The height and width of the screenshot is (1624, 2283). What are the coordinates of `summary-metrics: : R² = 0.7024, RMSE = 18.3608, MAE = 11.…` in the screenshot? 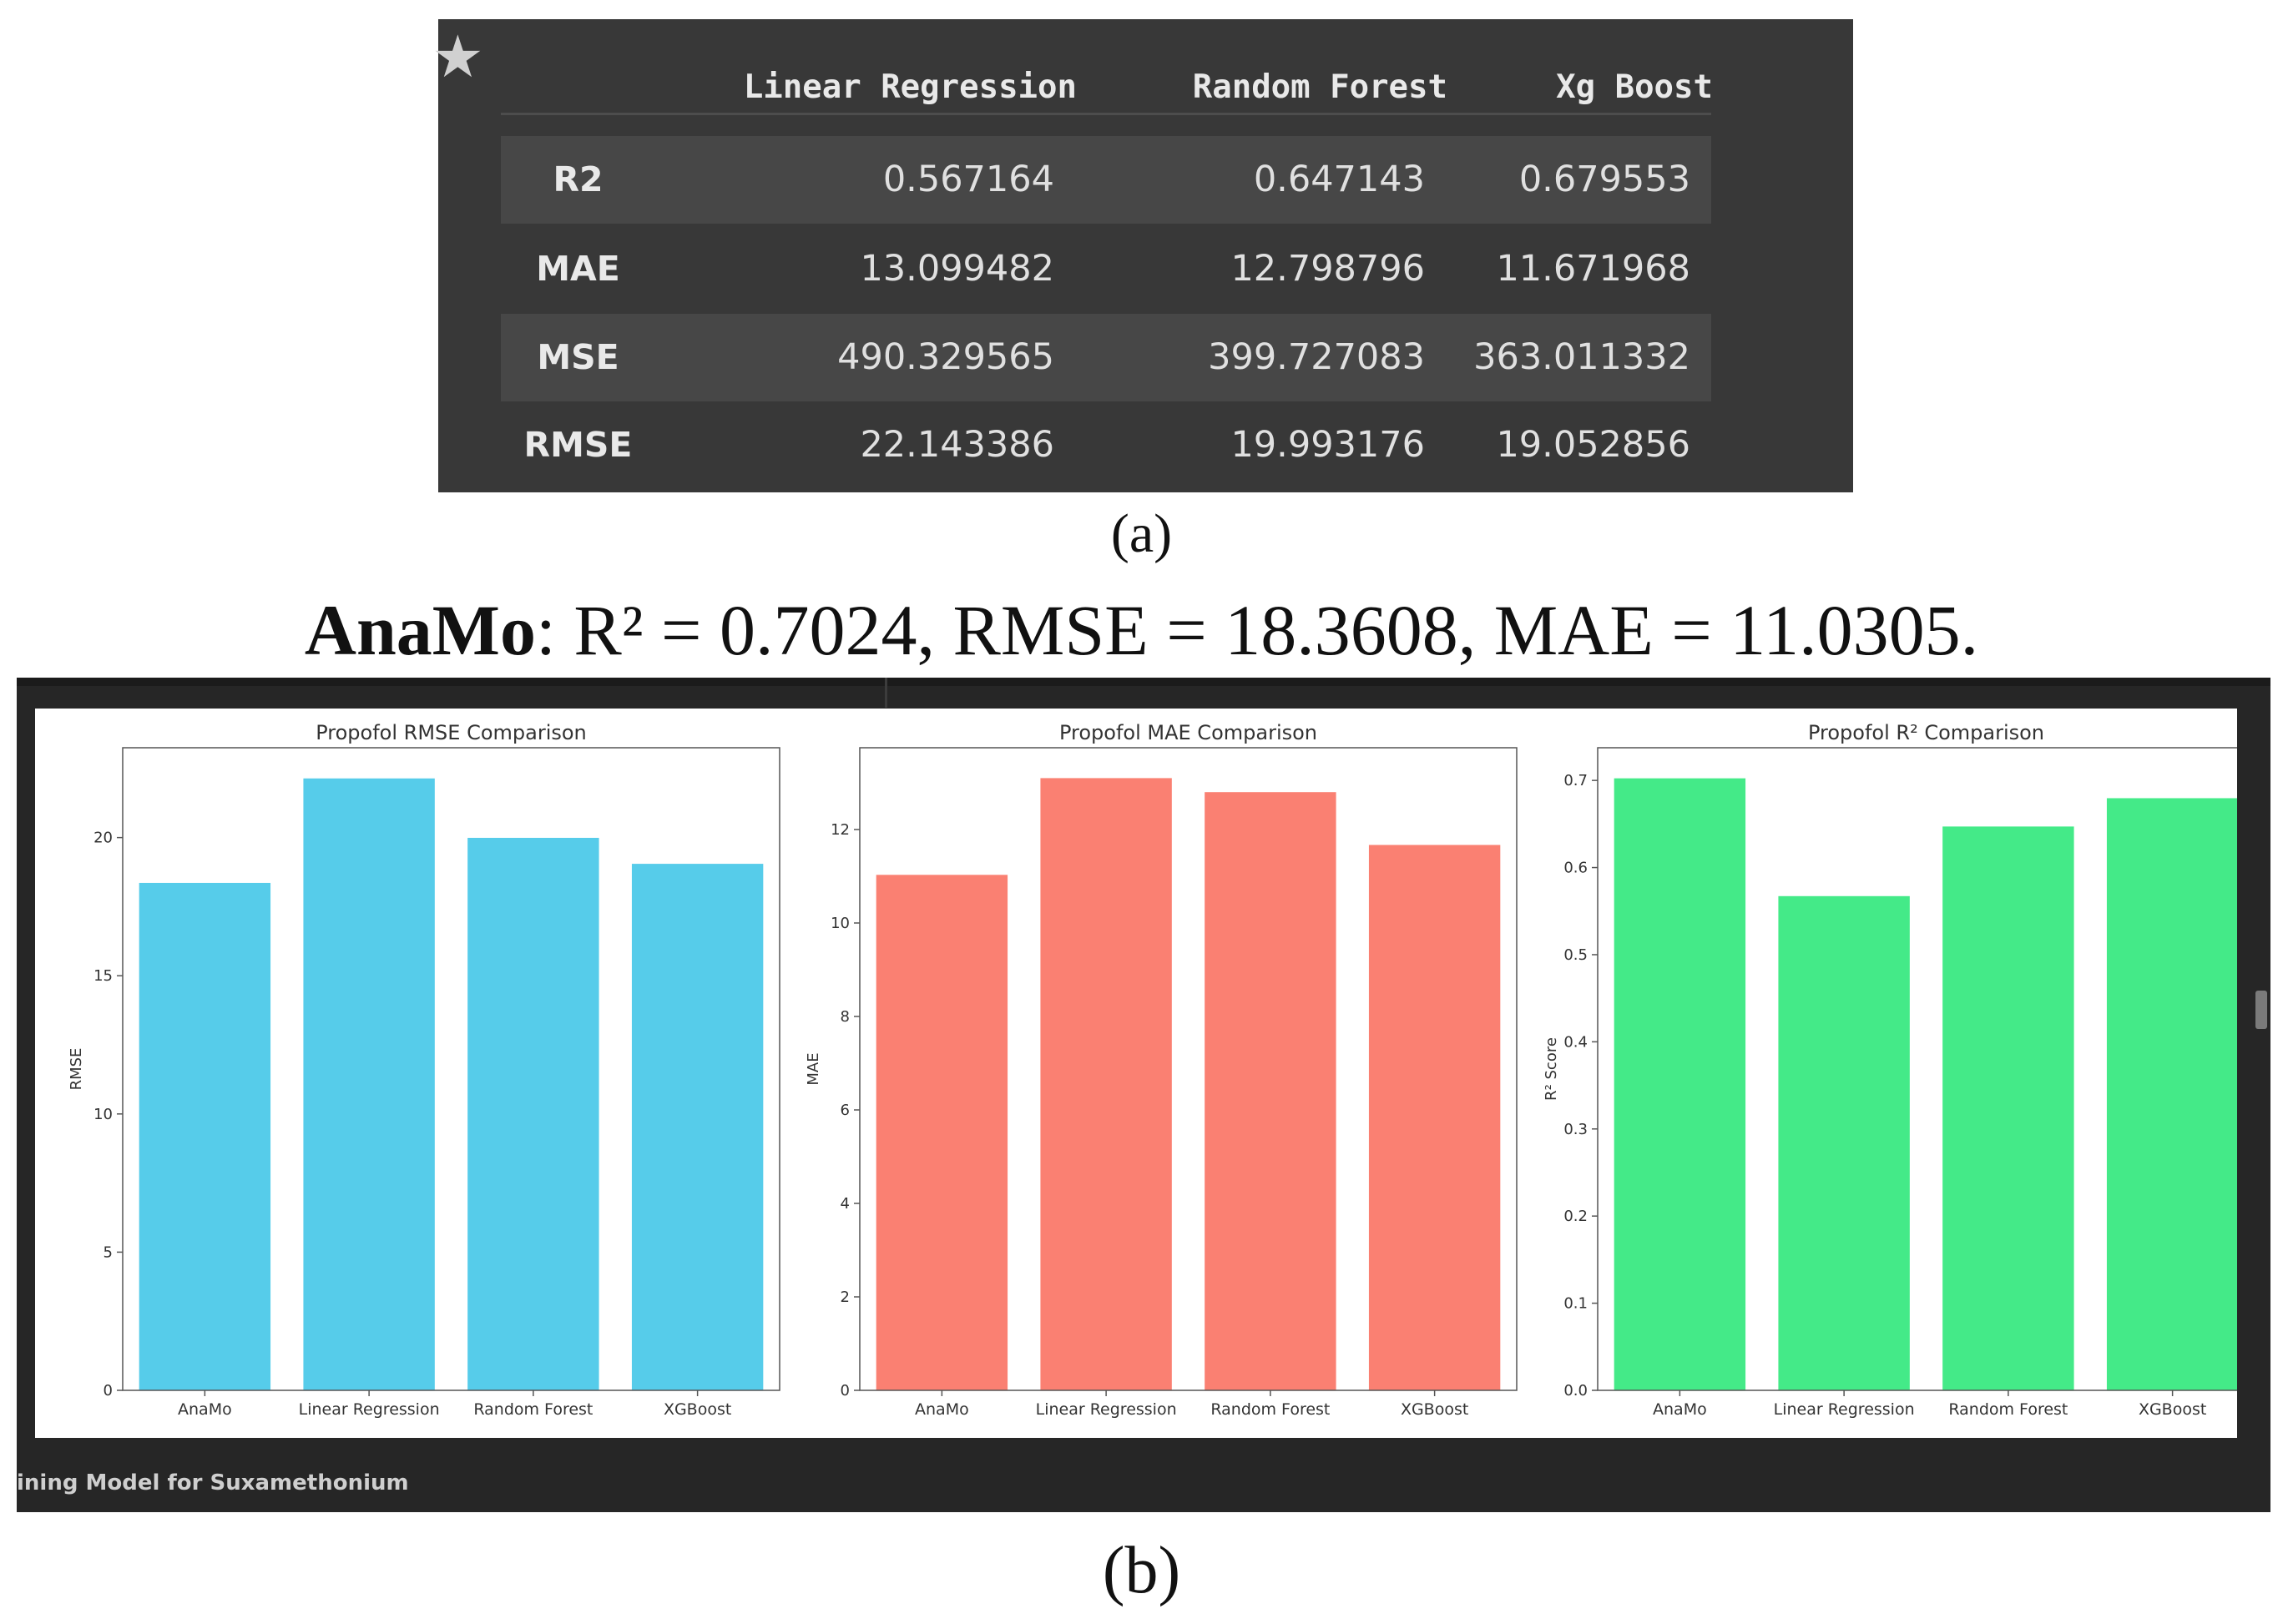 It's located at (1257, 630).